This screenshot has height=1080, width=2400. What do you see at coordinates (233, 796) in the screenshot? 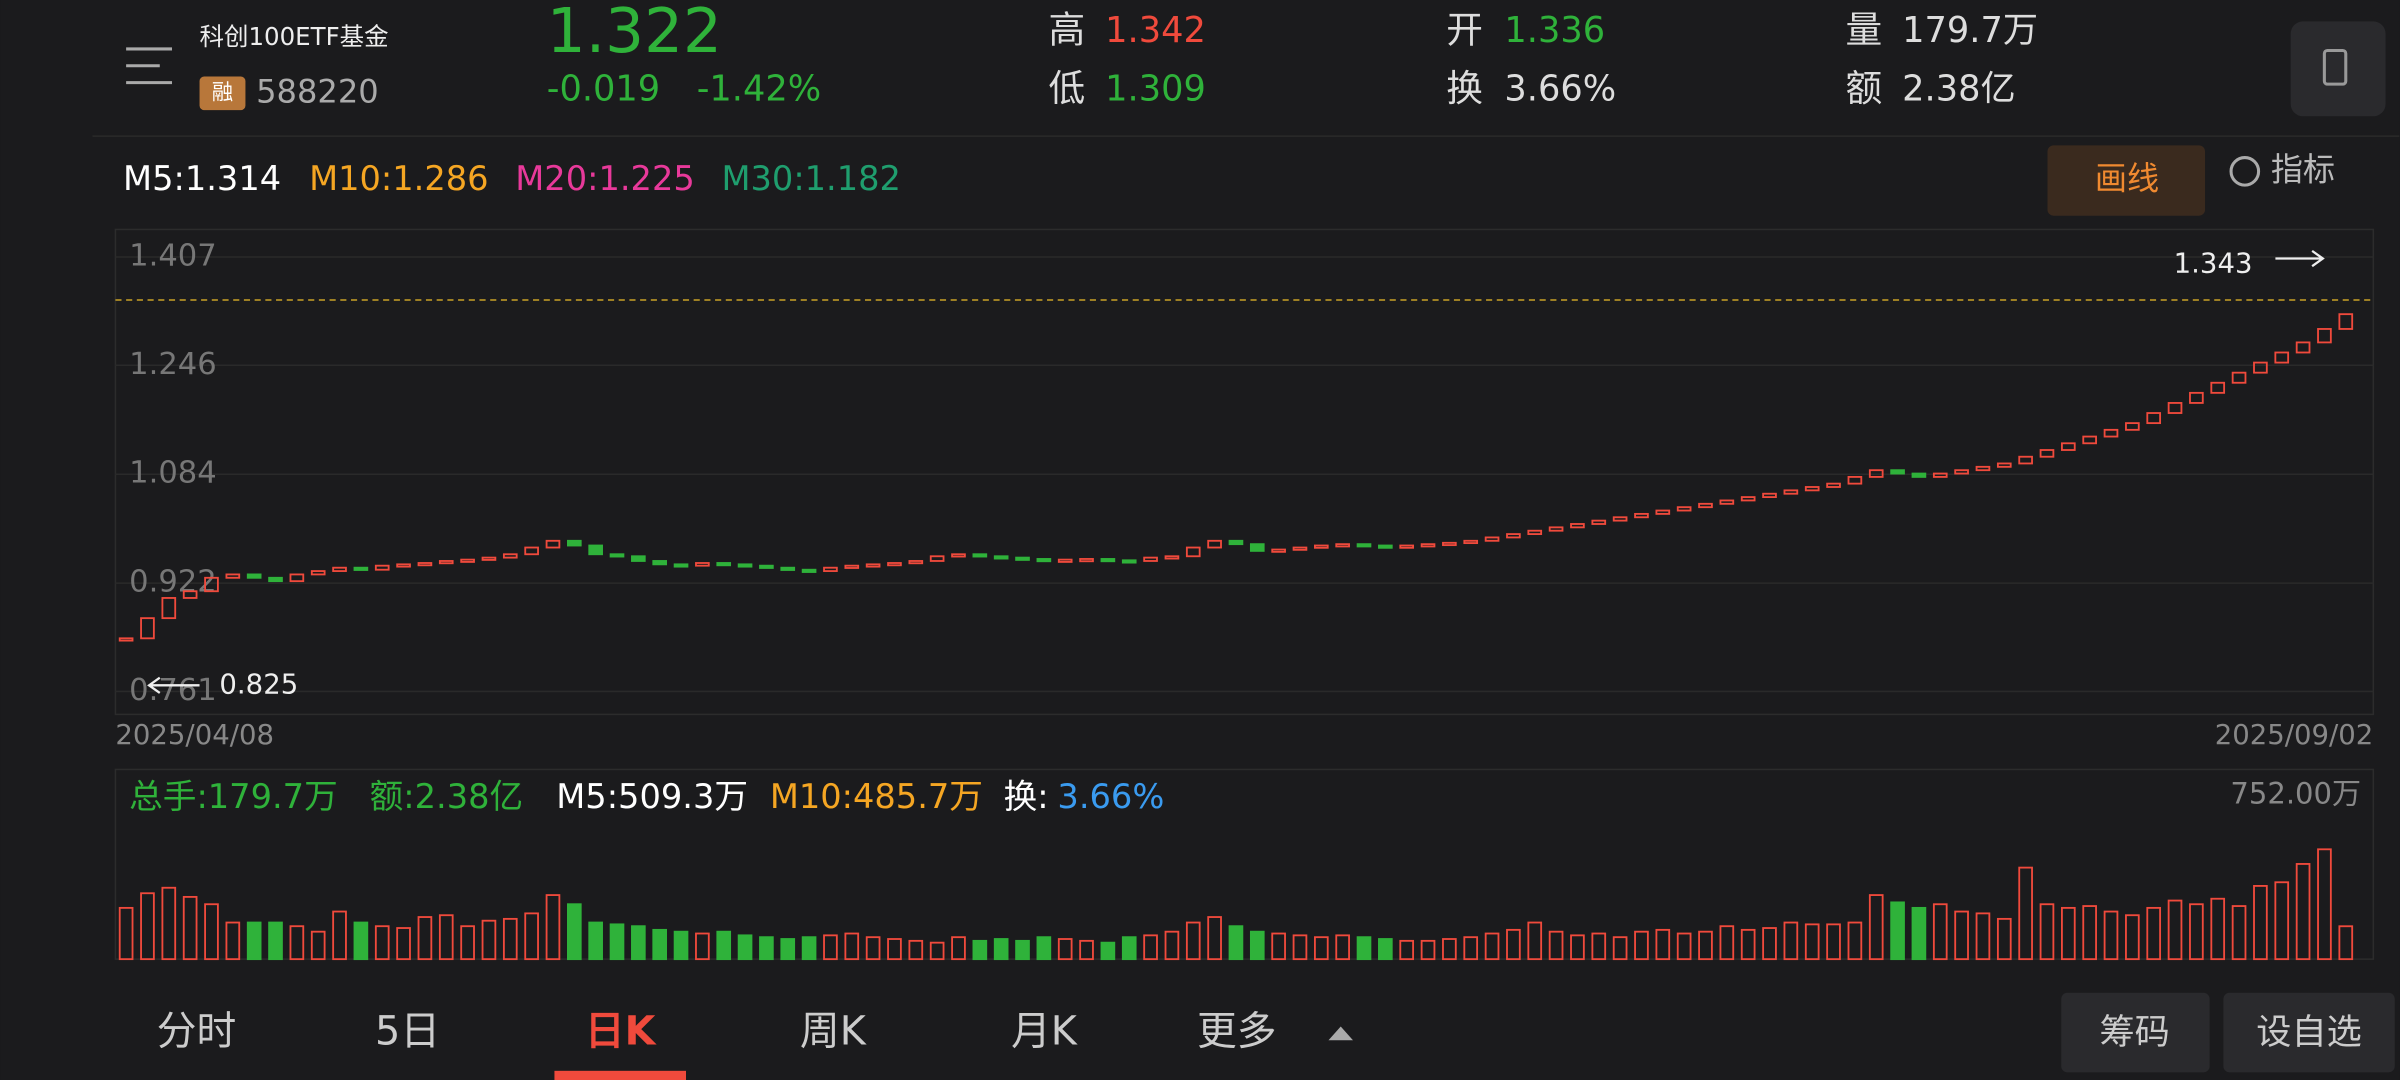
I see `volume-summary: 总手:179.7万` at bounding box center [233, 796].